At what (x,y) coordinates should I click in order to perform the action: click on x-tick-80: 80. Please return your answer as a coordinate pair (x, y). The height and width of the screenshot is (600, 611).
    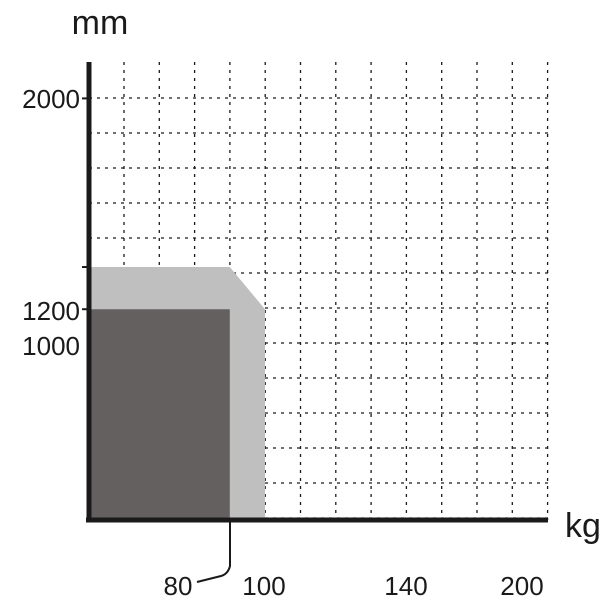
    Looking at the image, I should click on (178, 585).